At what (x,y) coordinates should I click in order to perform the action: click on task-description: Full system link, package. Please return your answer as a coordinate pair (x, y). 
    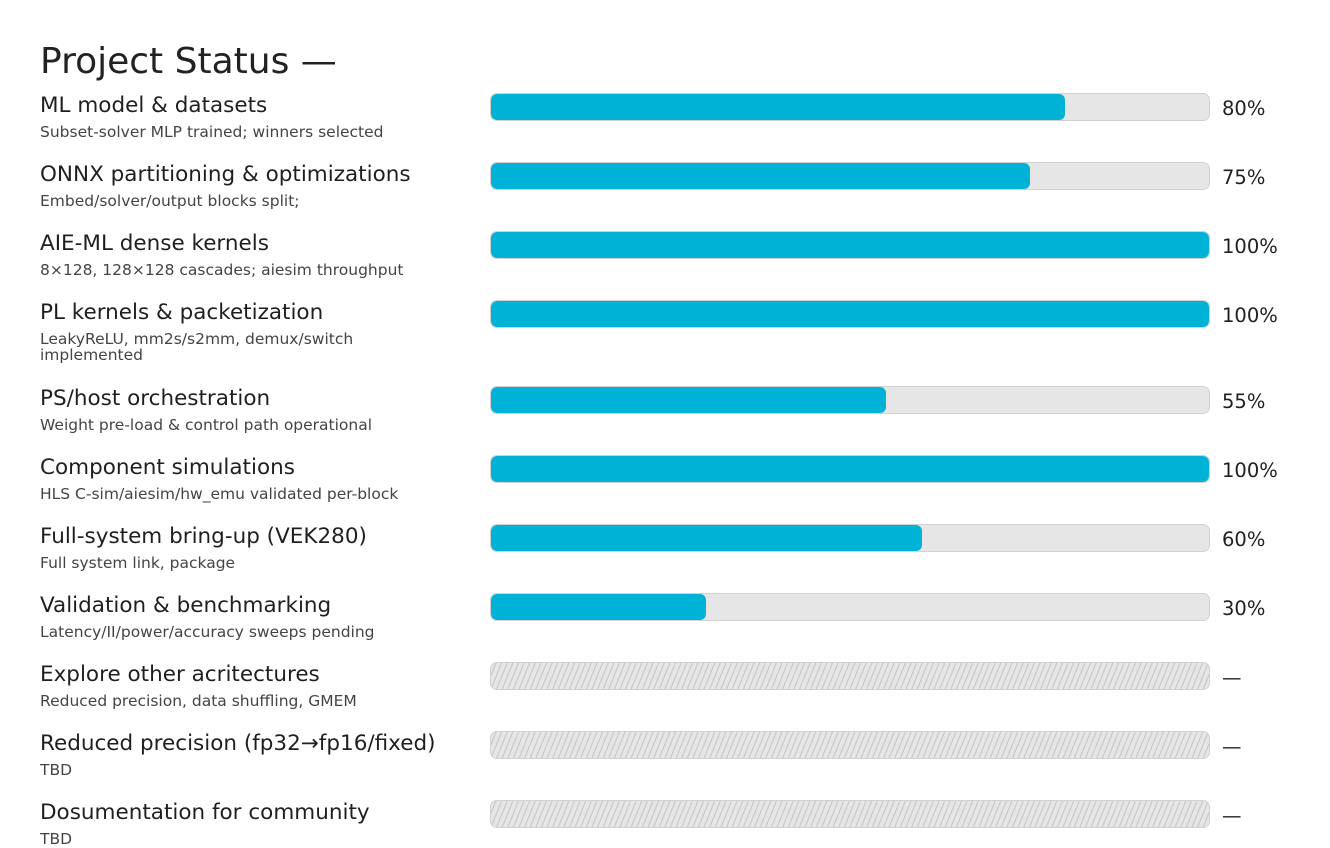
    Looking at the image, I should click on (138, 563).